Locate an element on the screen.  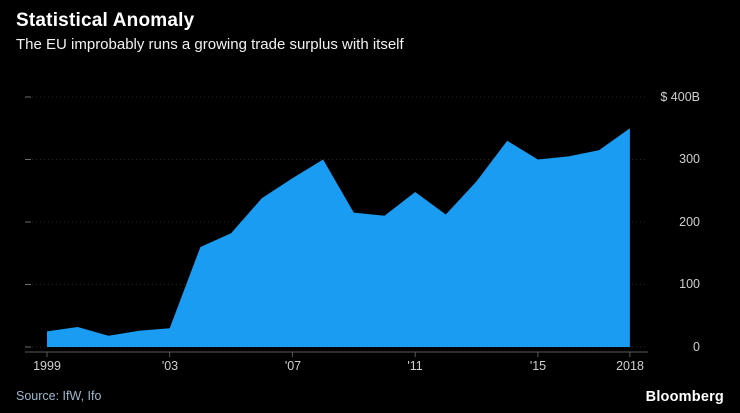
y-axis-label-100: 100 is located at coordinates (689, 284).